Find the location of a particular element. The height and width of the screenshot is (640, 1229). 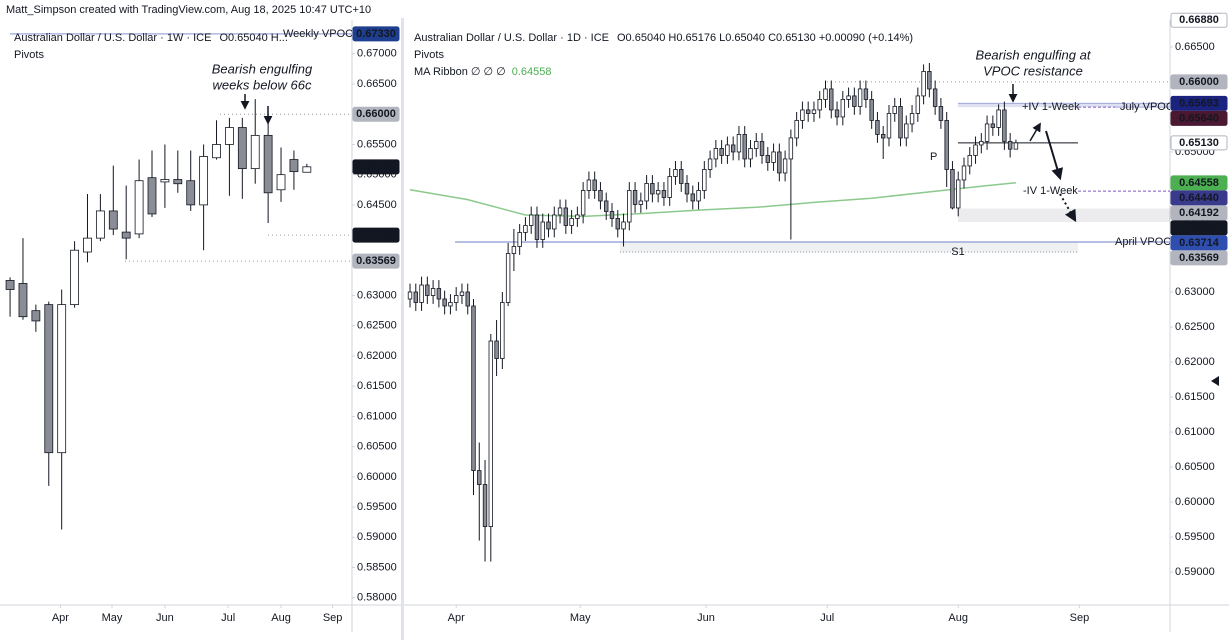

y-tick-label: 0.58500 is located at coordinates (377, 567).